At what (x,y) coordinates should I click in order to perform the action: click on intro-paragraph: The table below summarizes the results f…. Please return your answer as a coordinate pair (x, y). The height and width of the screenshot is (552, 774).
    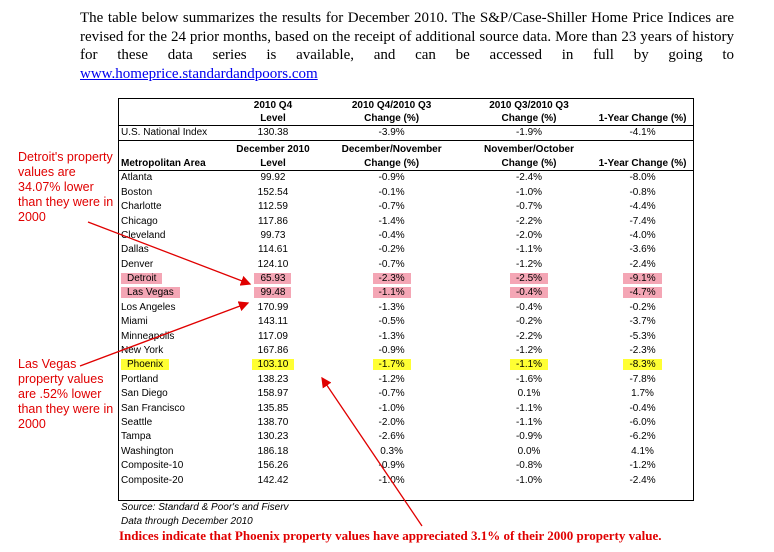
    Looking at the image, I should click on (407, 46).